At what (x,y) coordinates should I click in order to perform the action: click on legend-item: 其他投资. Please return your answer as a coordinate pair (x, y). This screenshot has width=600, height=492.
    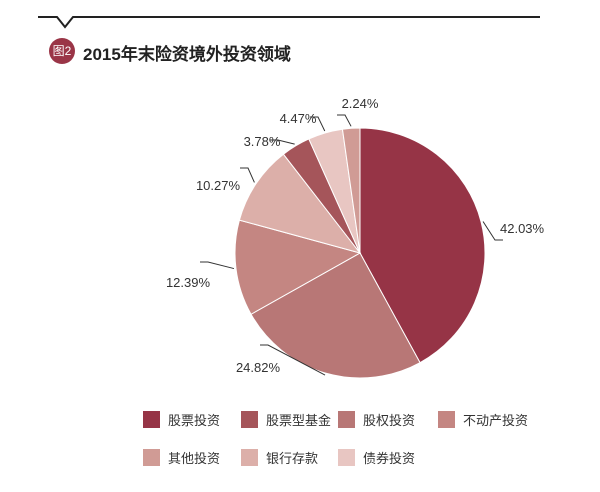
    Looking at the image, I should click on (181, 457).